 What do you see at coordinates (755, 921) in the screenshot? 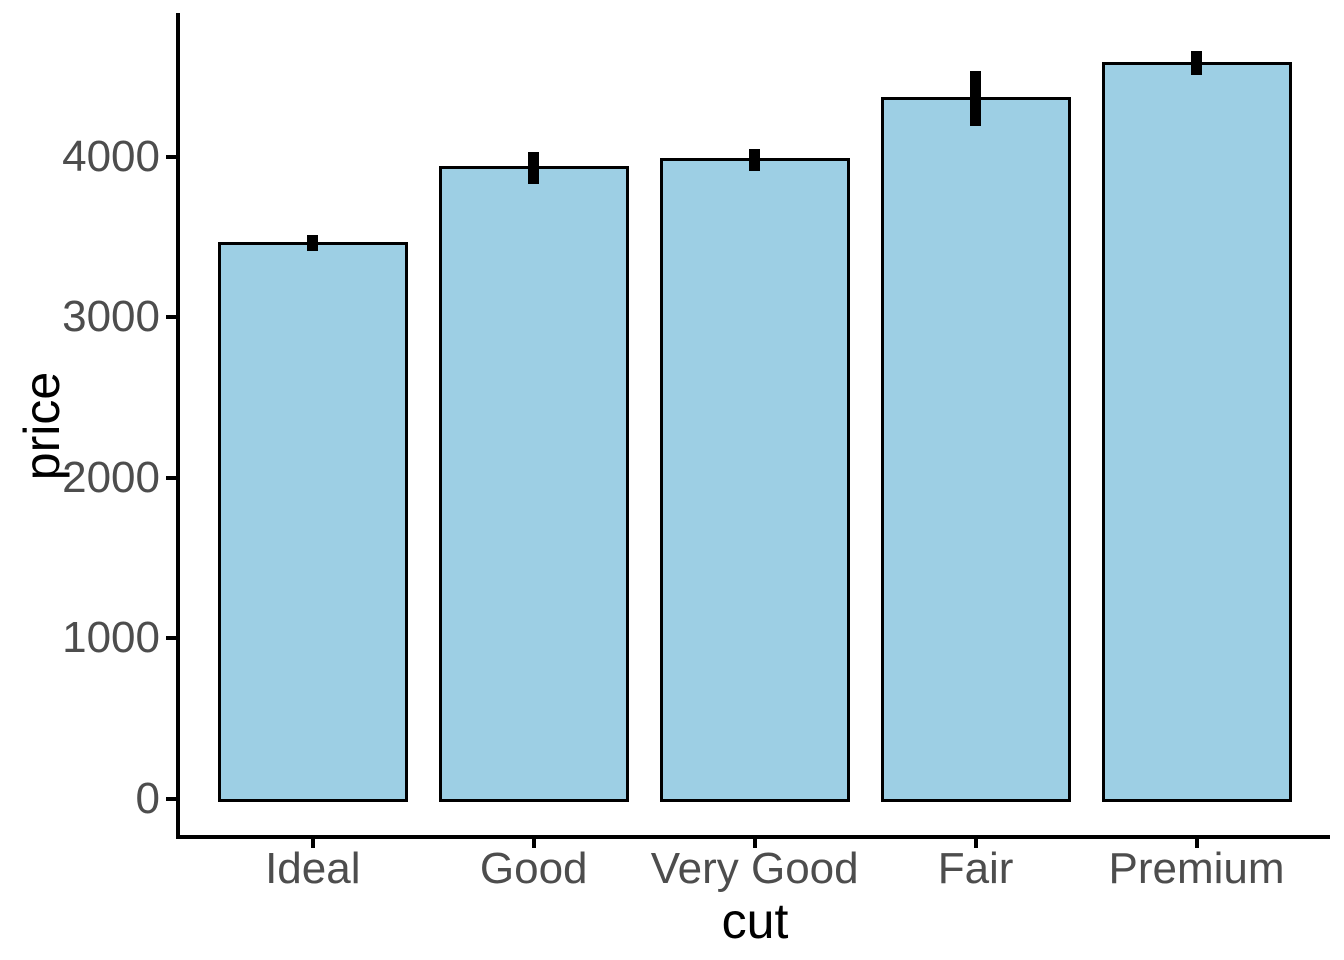
I see `x-axis-title: cut` at bounding box center [755, 921].